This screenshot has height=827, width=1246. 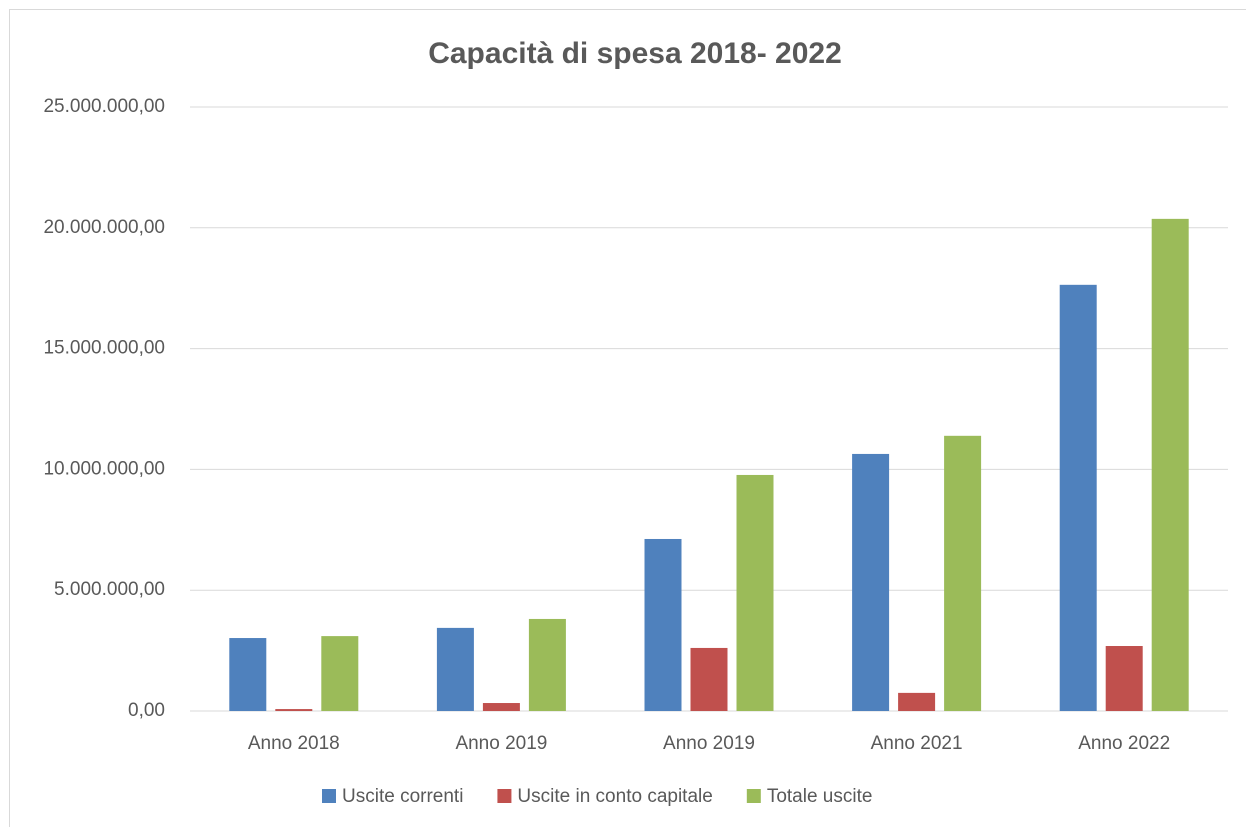 I want to click on y-tick-label: 20.000.000,00, so click(x=104, y=227).